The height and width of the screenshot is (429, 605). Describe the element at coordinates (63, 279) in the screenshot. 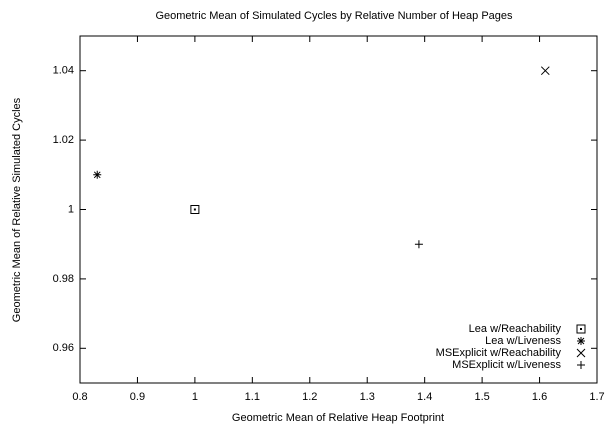

I see `y-tick-label: 0.98` at that location.